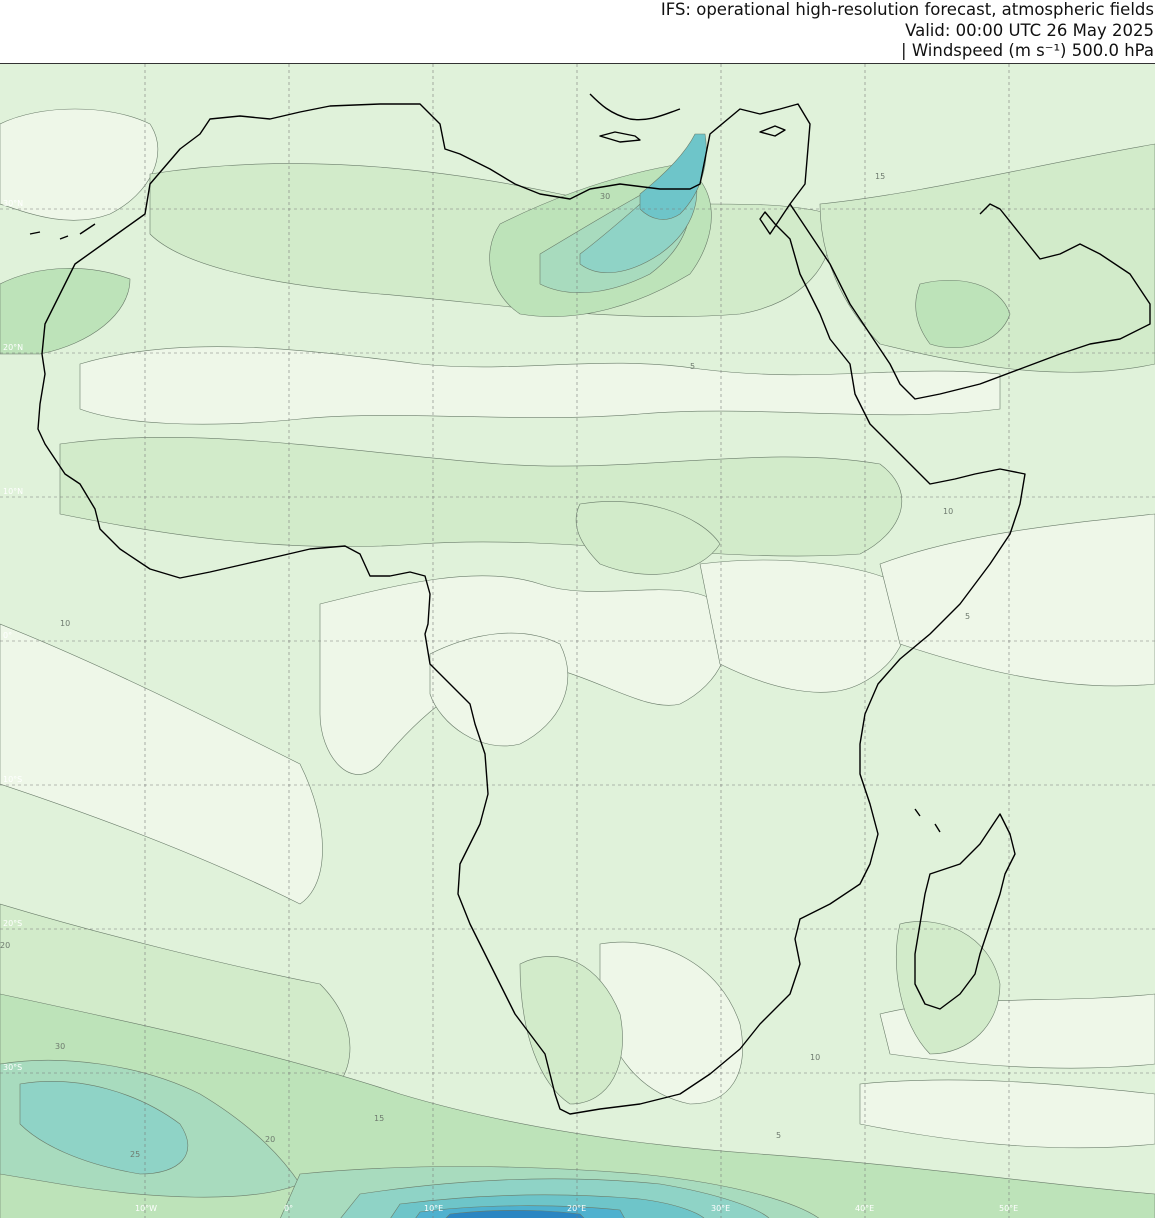  I want to click on lat-label-30s: 30°S, so click(12, 1067).